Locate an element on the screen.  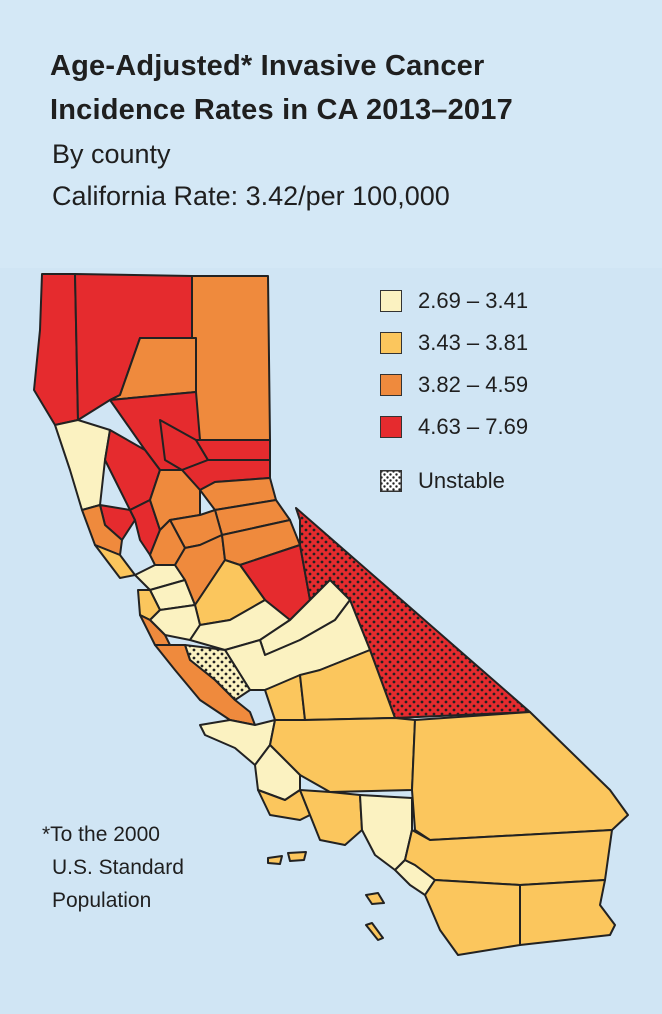
legend-swatch-mid is located at coordinates (391, 385).